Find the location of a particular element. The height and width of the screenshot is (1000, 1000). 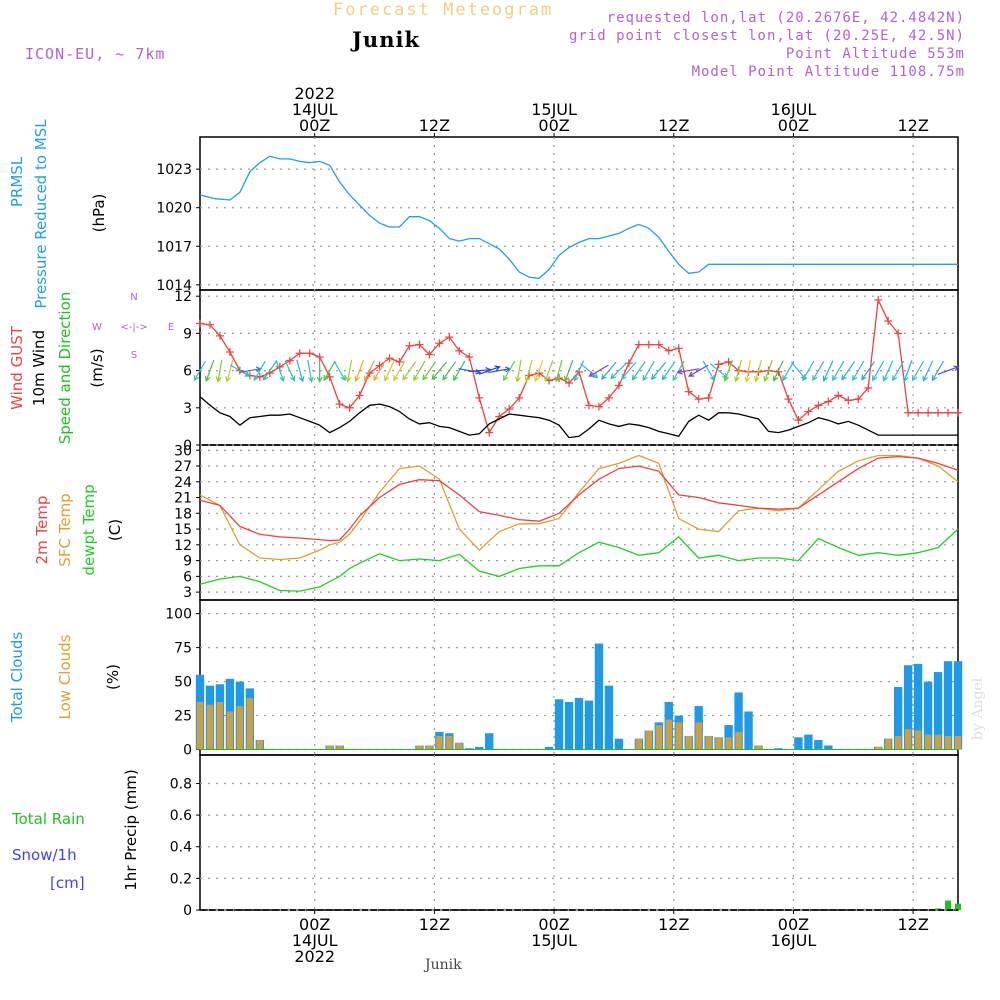

pressure-line is located at coordinates (578, 217).